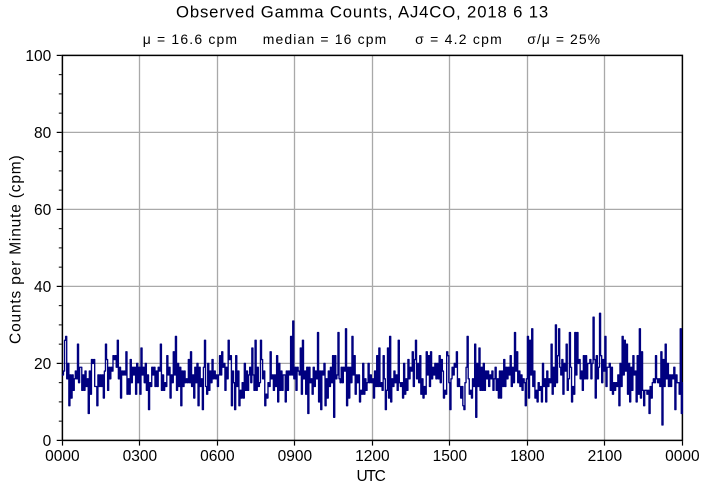 This screenshot has width=705, height=489. Describe the element at coordinates (43, 210) in the screenshot. I see `svg-text: 60` at that location.